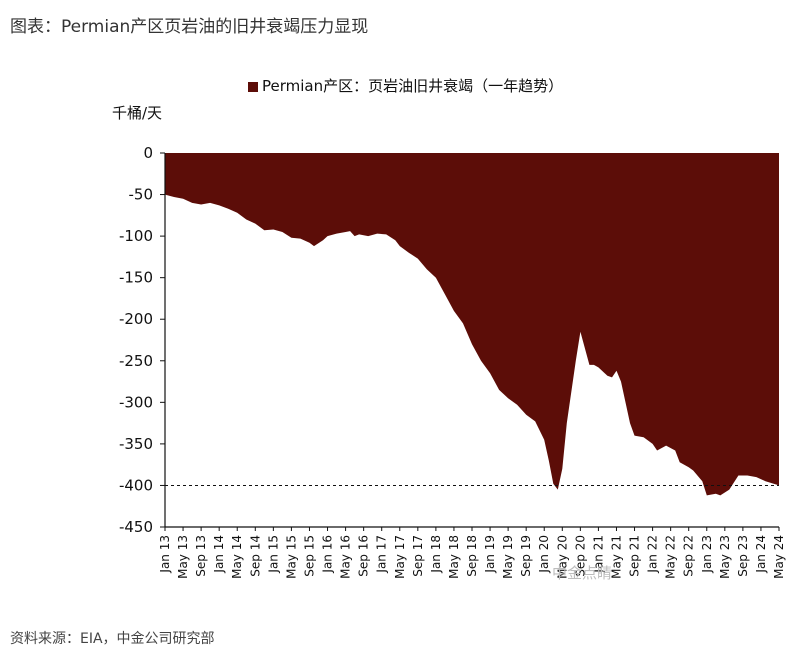  I want to click on y-tick-label: -200, so click(136, 319).